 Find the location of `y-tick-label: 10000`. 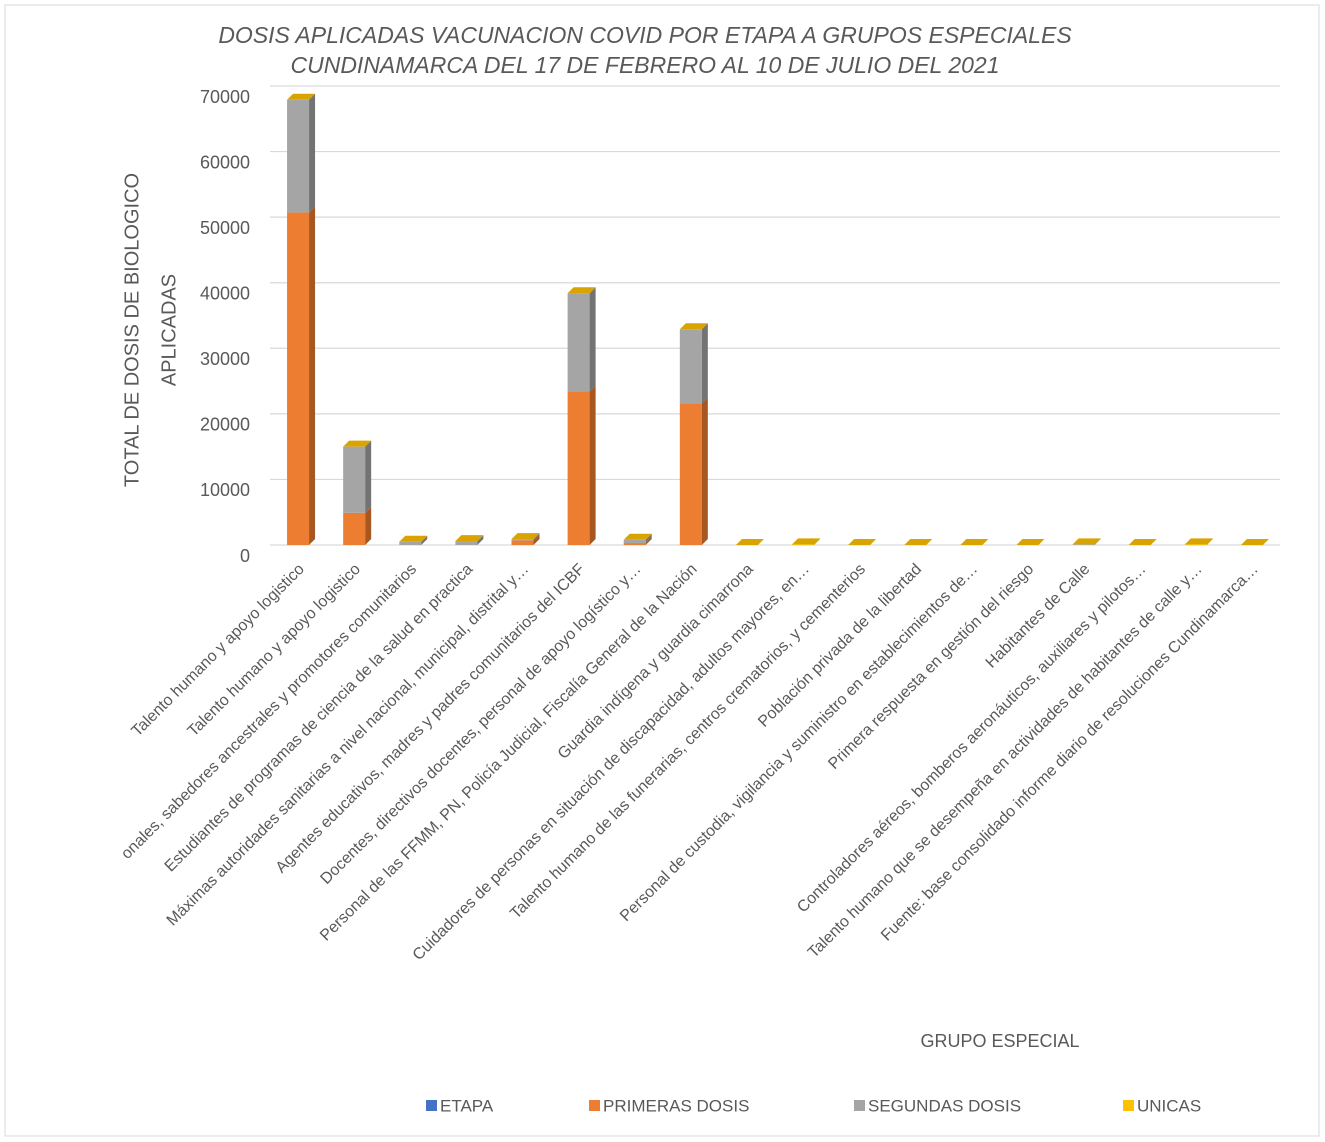

y-tick-label: 10000 is located at coordinates (225, 490).